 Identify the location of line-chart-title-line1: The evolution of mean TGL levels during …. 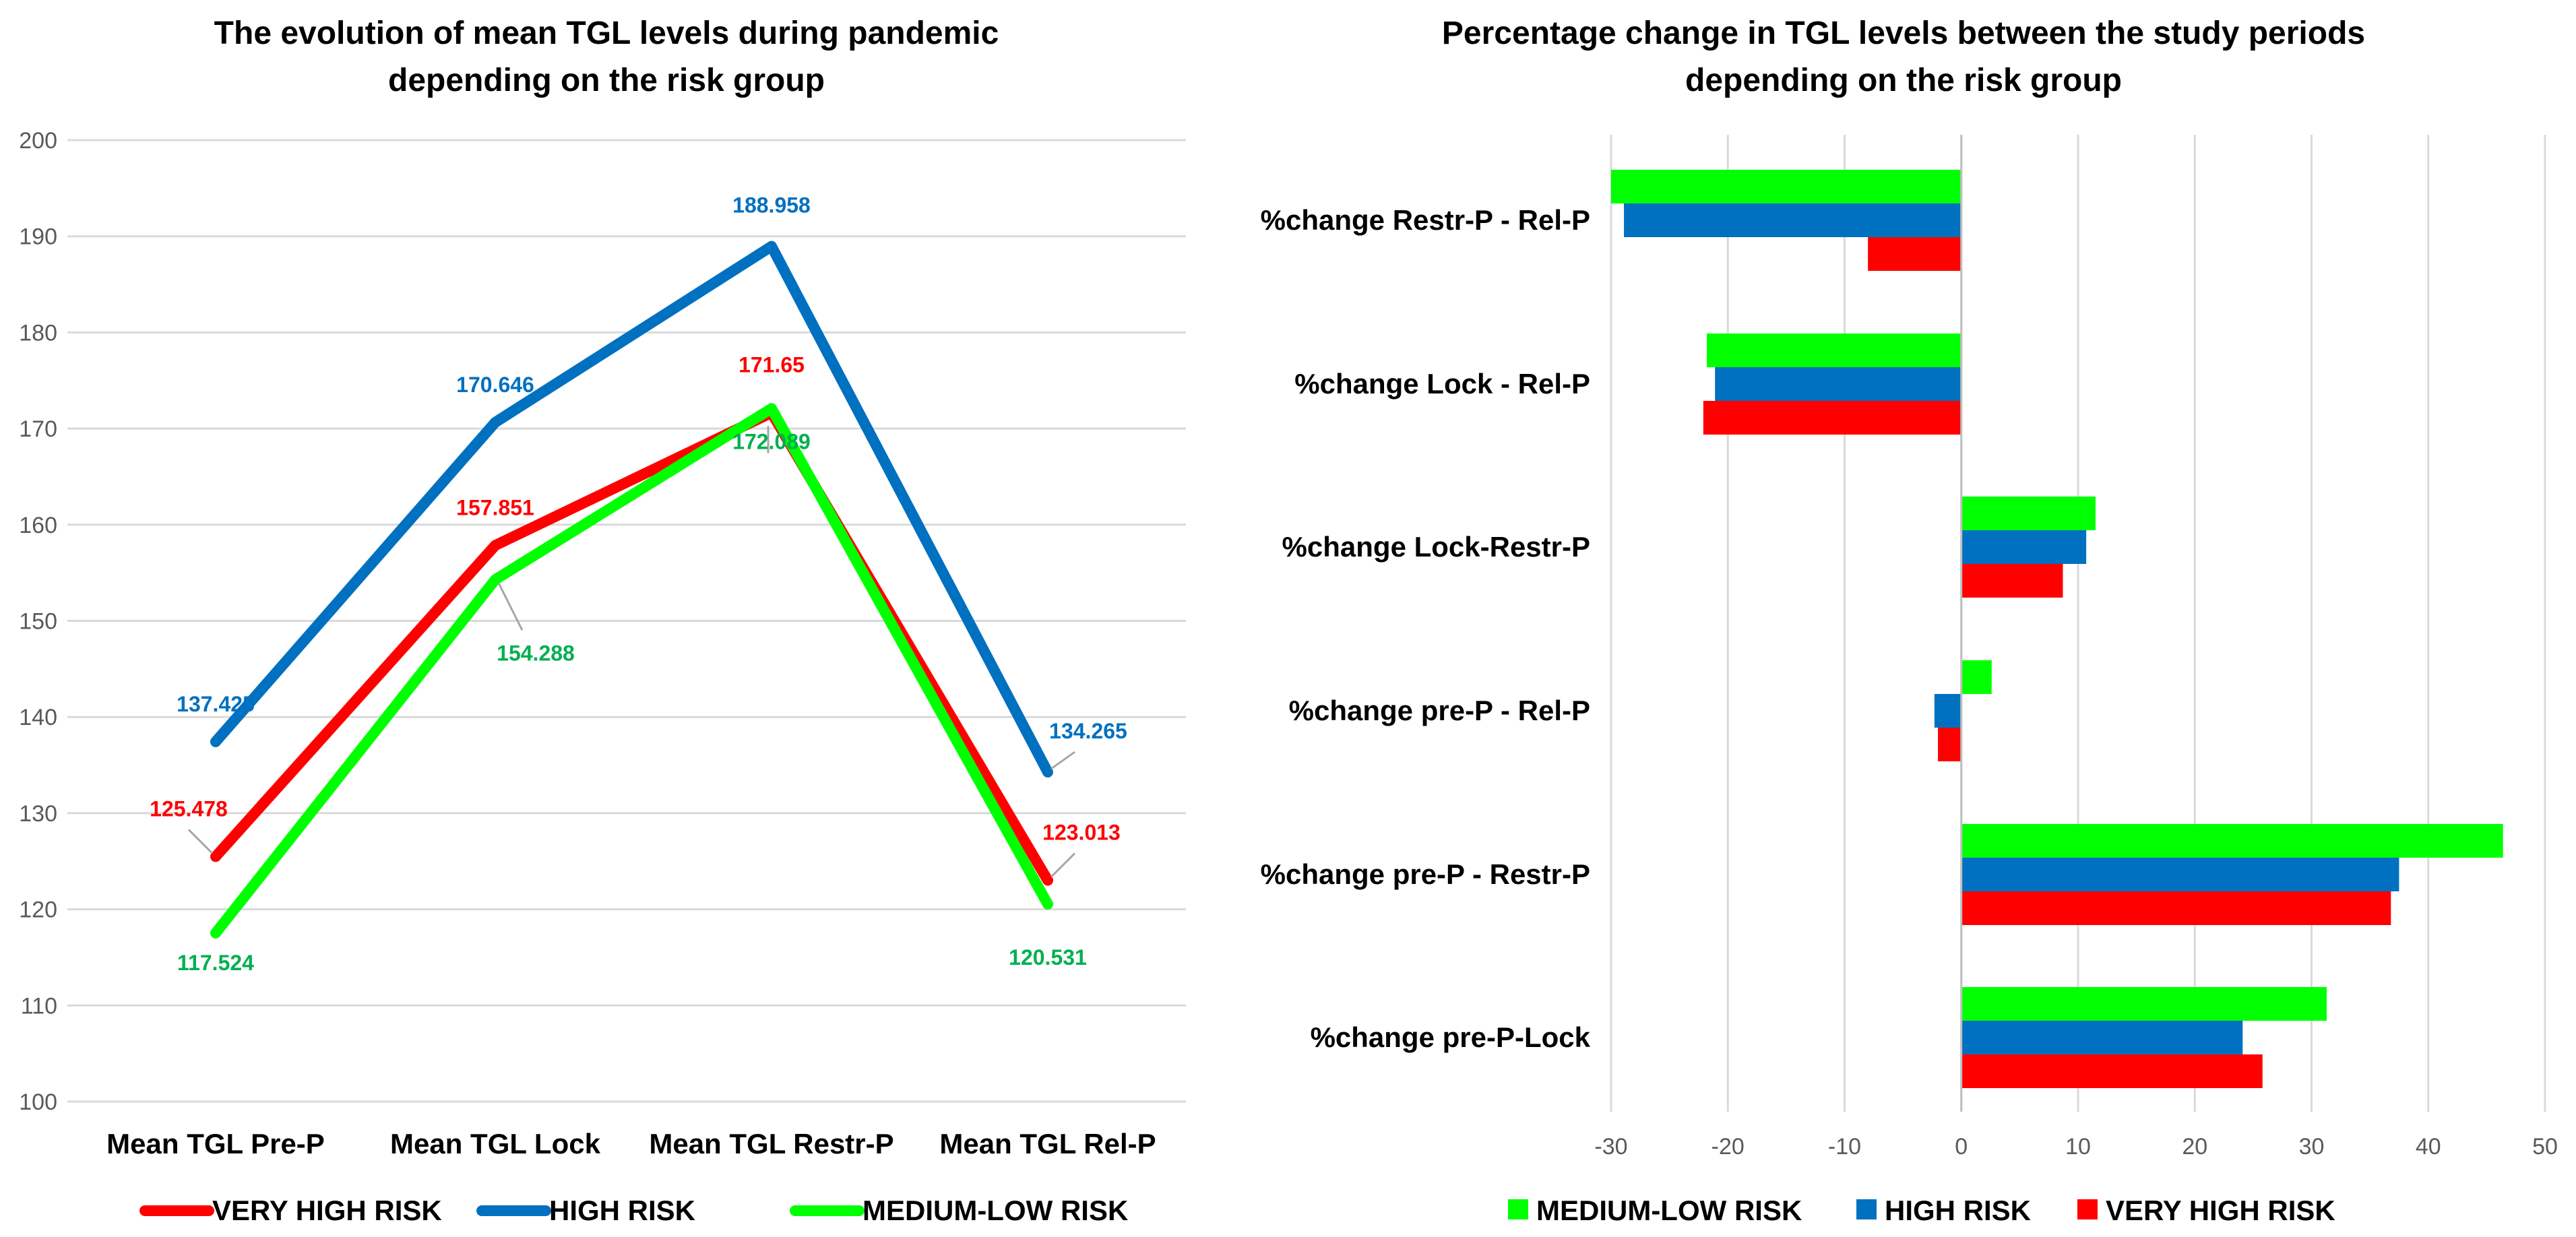
(606, 33).